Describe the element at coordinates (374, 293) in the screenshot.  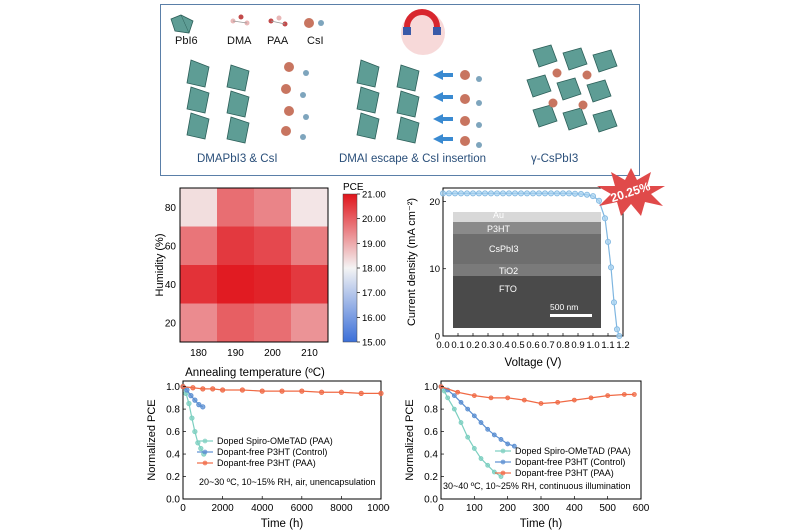
I see `colorbar-tick-label: 17.00` at that location.